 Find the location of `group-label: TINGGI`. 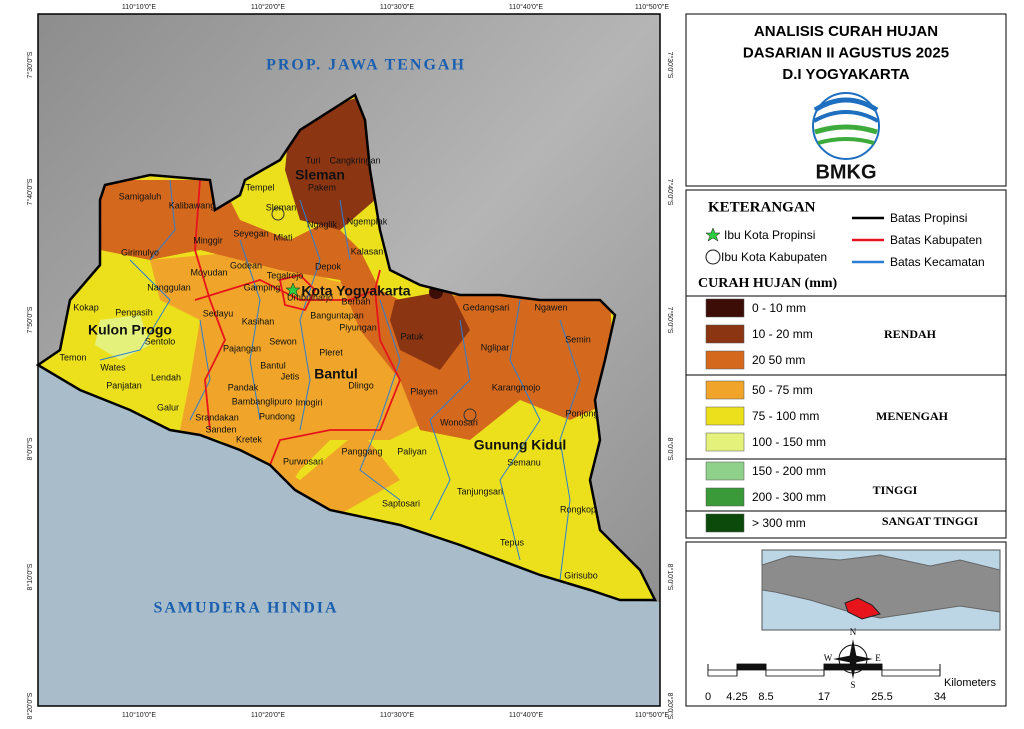

group-label: TINGGI is located at coordinates (895, 490).